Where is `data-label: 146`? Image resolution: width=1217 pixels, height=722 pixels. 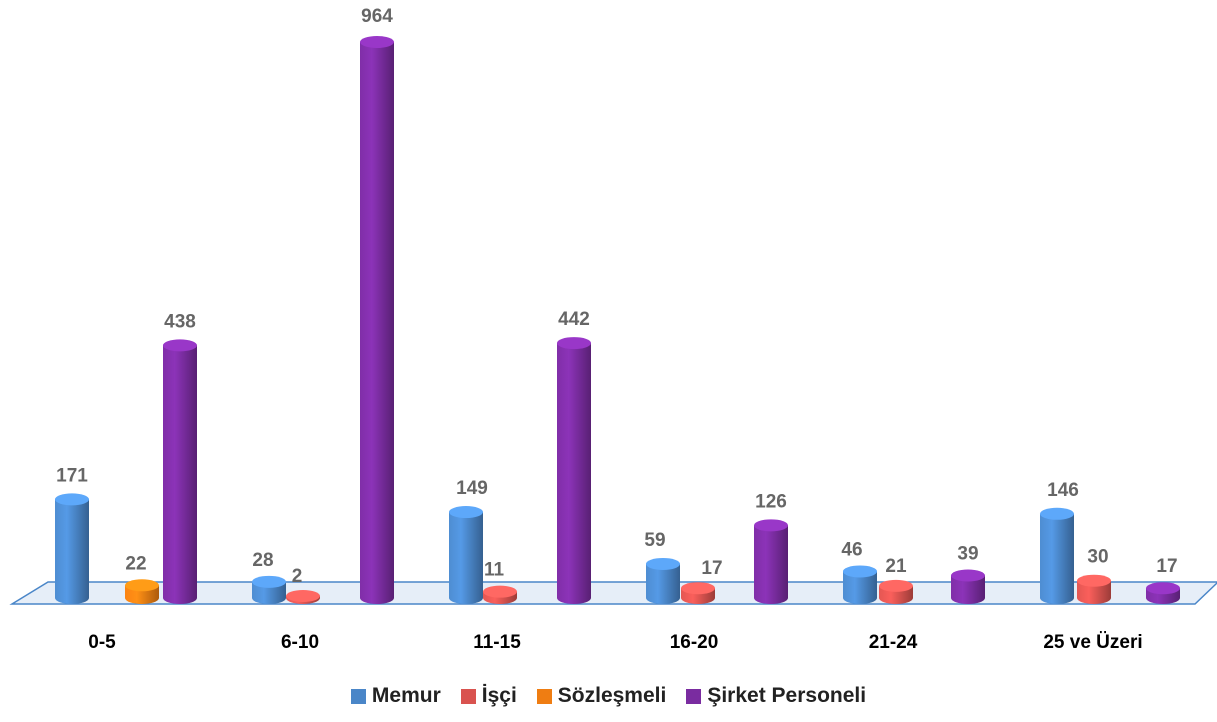 data-label: 146 is located at coordinates (1063, 490).